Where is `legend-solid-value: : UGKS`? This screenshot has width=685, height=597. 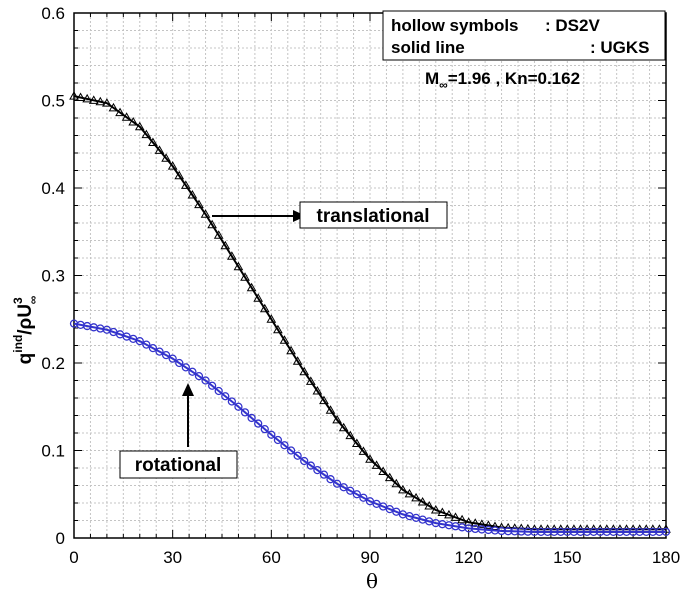 legend-solid-value: : UGKS is located at coordinates (620, 47).